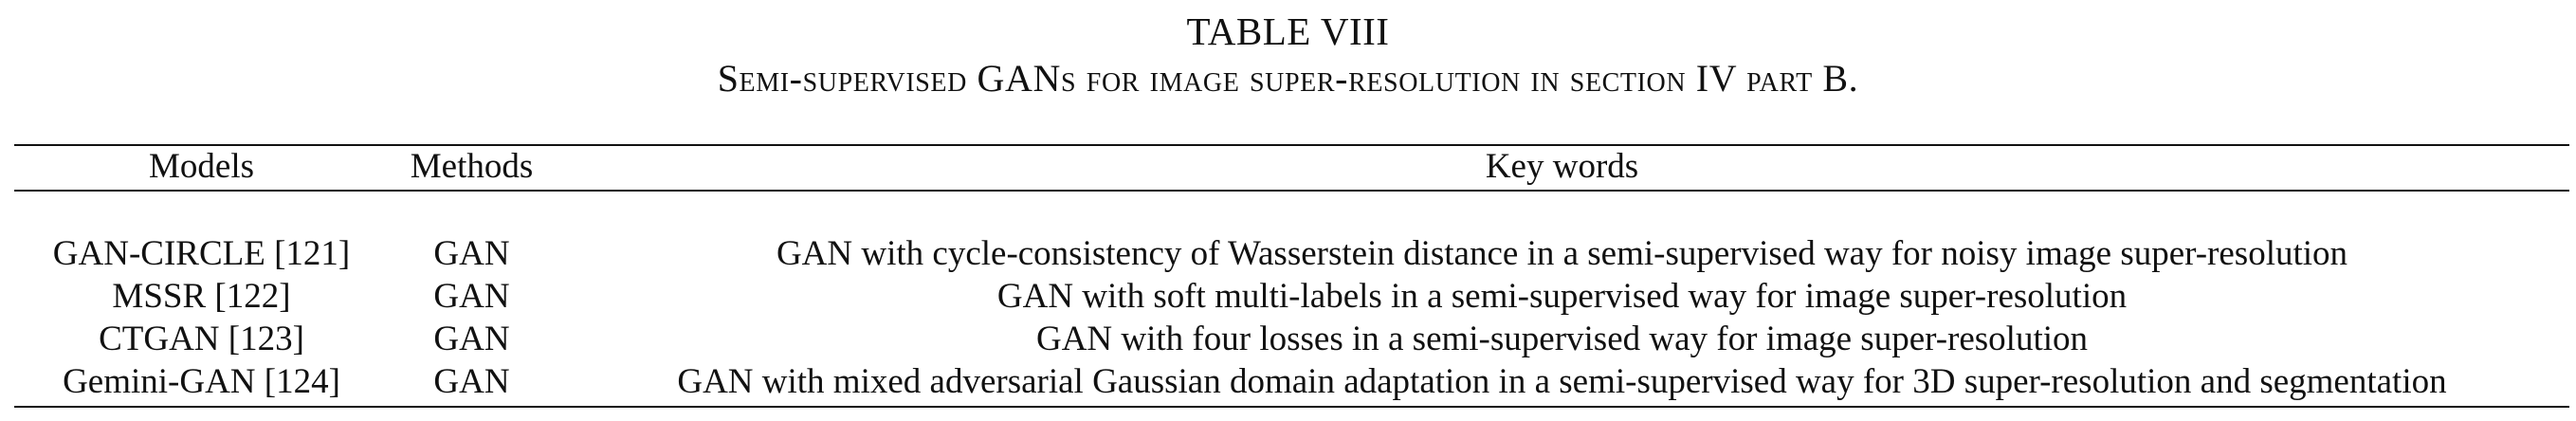  Describe the element at coordinates (1288, 31) in the screenshot. I see `table-label: TABLE VIII` at that location.